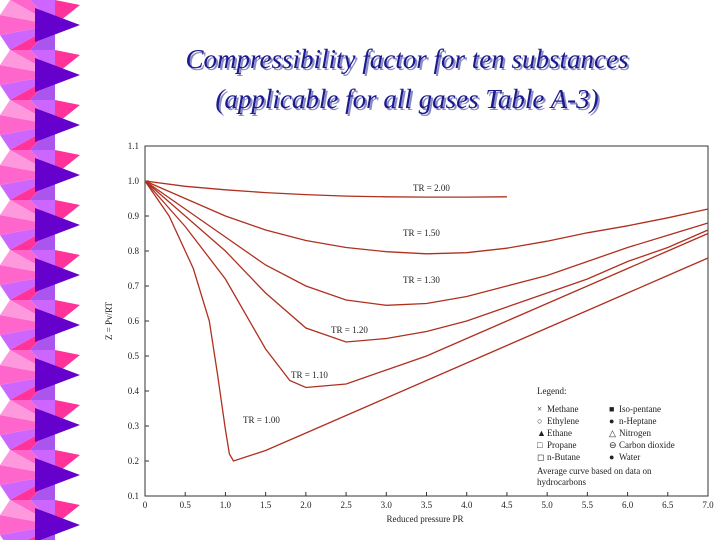 This screenshot has height=540, width=720. I want to click on y-tick-label: 0.3, so click(134, 426).